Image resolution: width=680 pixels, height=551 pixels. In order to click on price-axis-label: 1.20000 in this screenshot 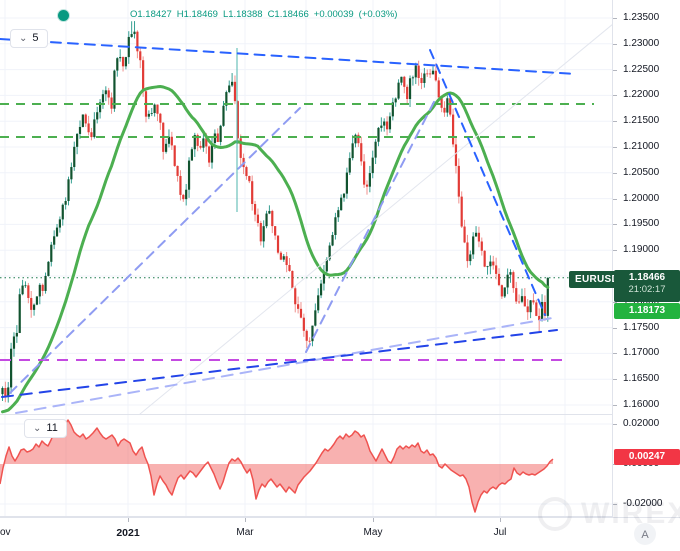, I will do `click(636, 198)`.